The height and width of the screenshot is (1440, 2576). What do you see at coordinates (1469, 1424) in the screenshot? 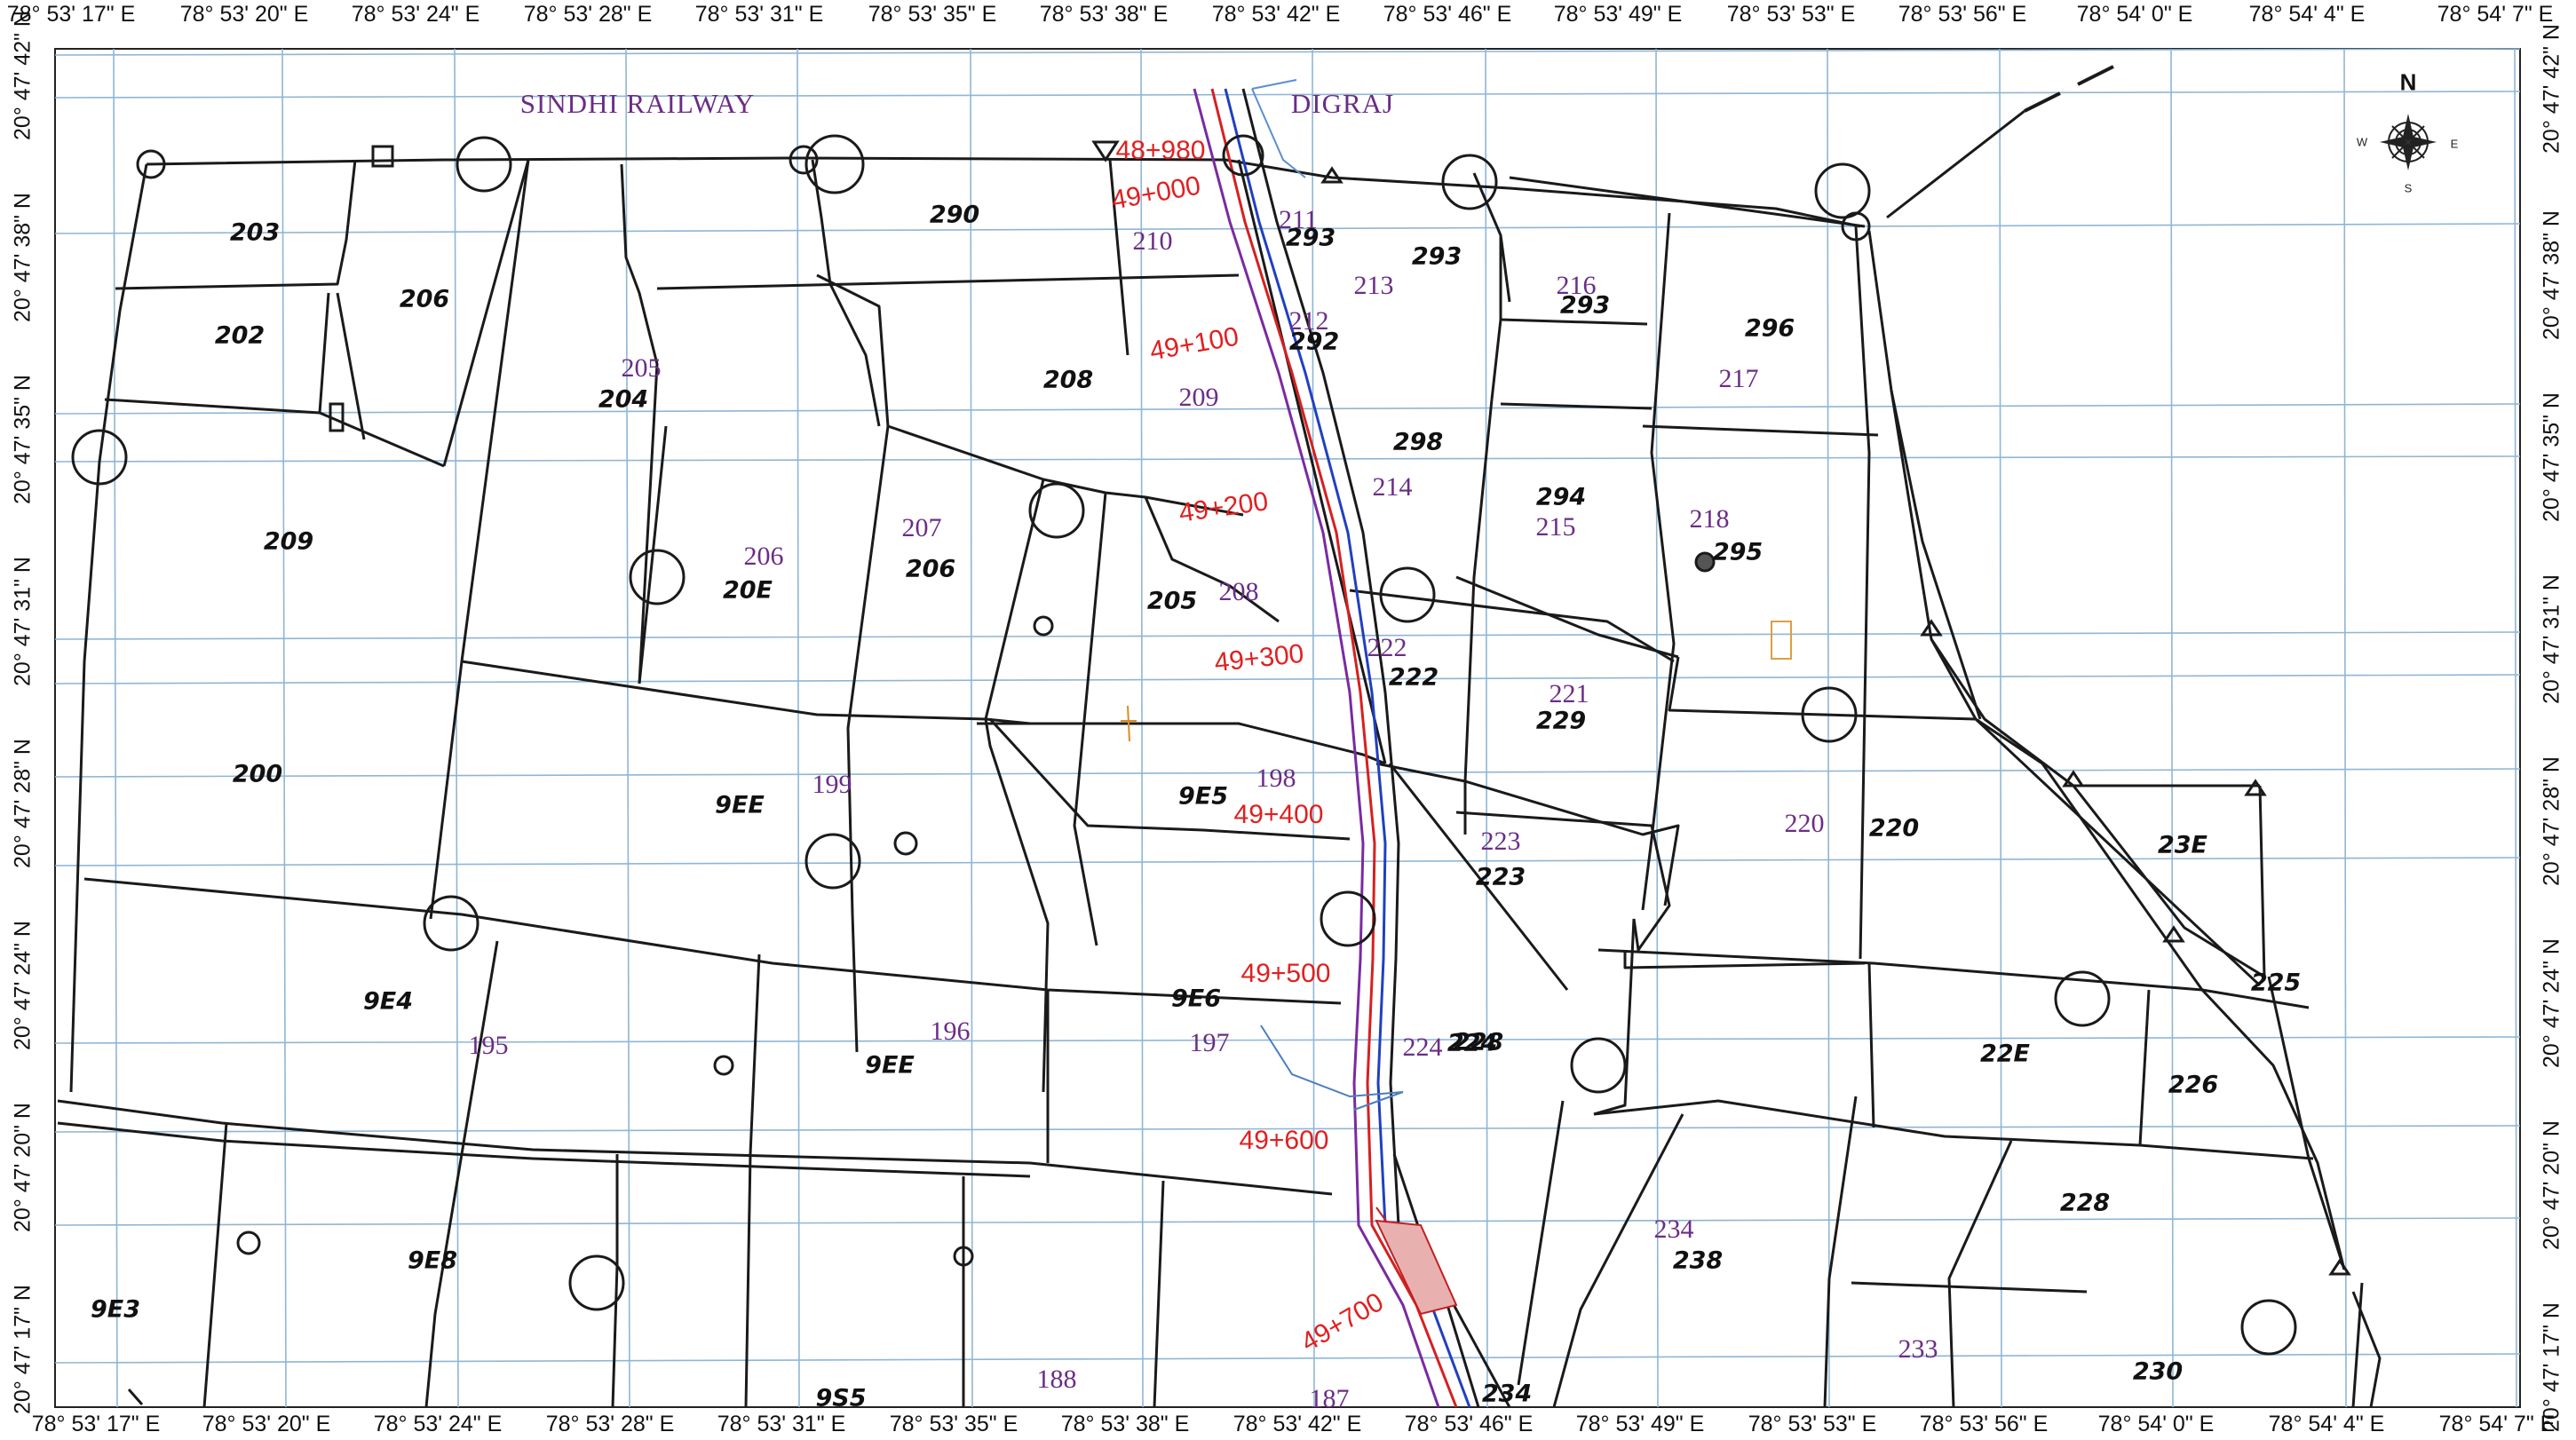
I see `longitude-label: 78° 53' 46" E` at bounding box center [1469, 1424].